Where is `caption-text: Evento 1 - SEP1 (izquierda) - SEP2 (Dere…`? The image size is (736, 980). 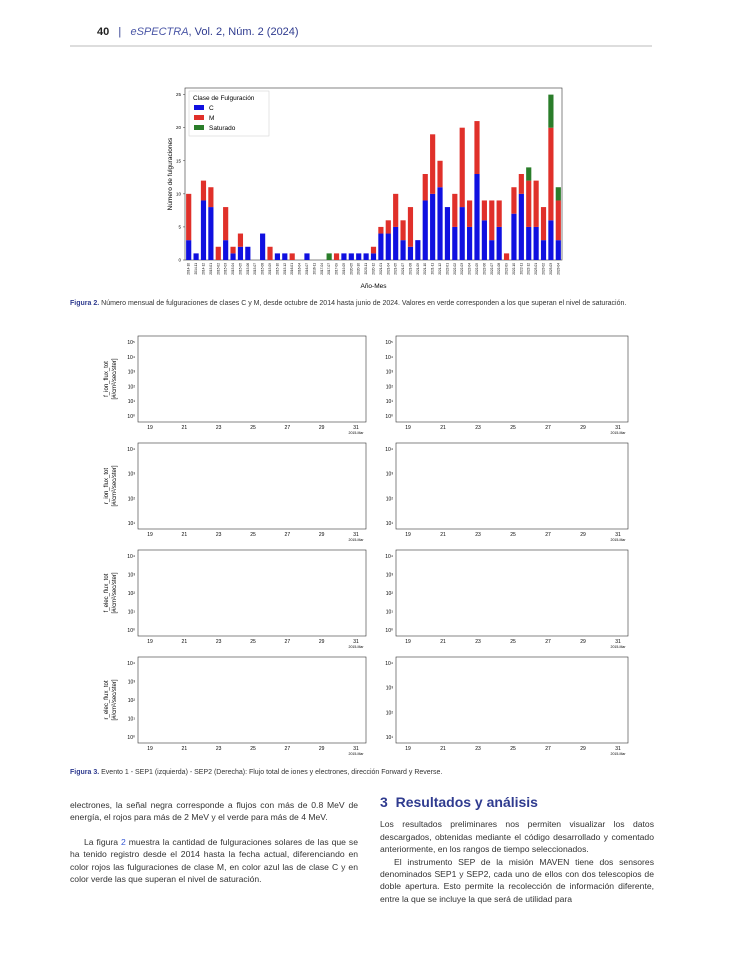 caption-text: Evento 1 - SEP1 (izquierda) - SEP2 (Dere… is located at coordinates (271, 772).